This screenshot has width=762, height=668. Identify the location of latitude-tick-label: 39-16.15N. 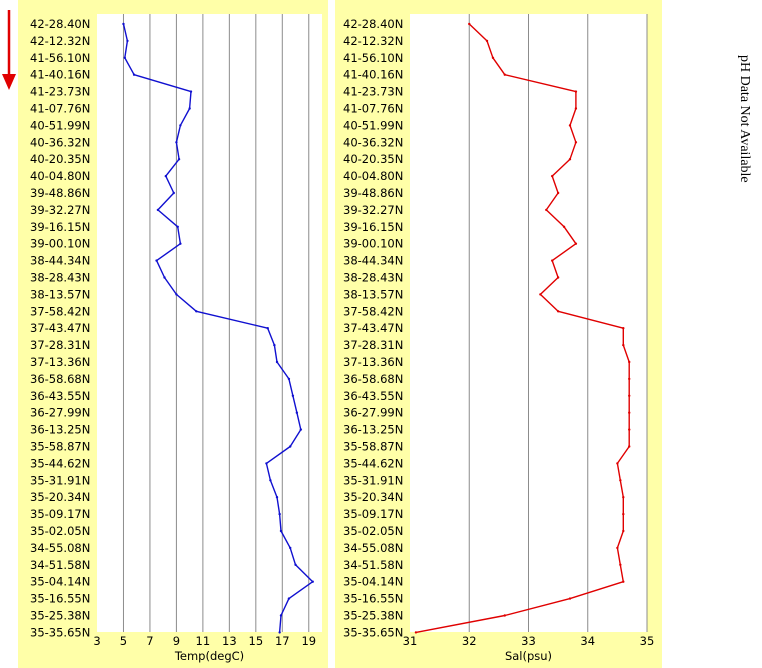
(373, 227).